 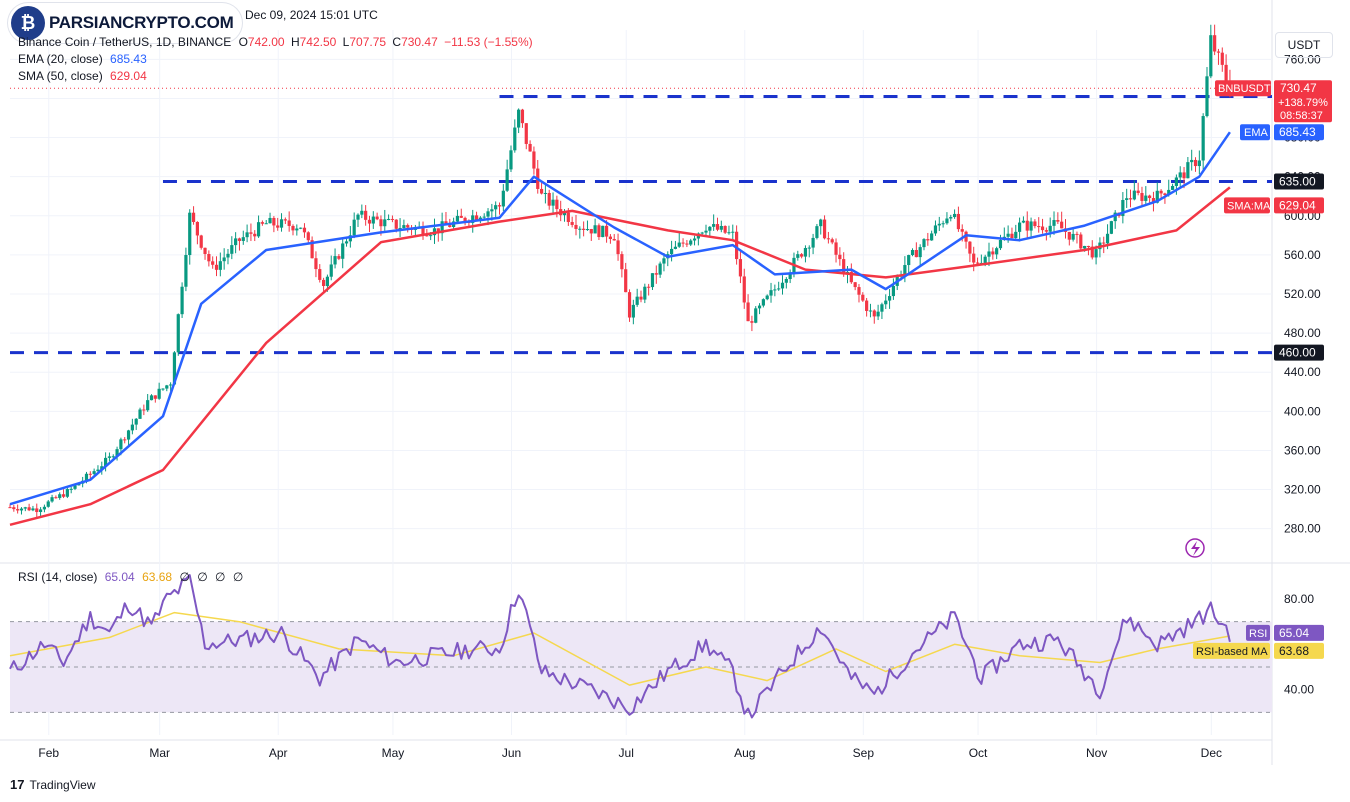 I want to click on tradingview-logo-icon: 17, so click(x=17, y=784).